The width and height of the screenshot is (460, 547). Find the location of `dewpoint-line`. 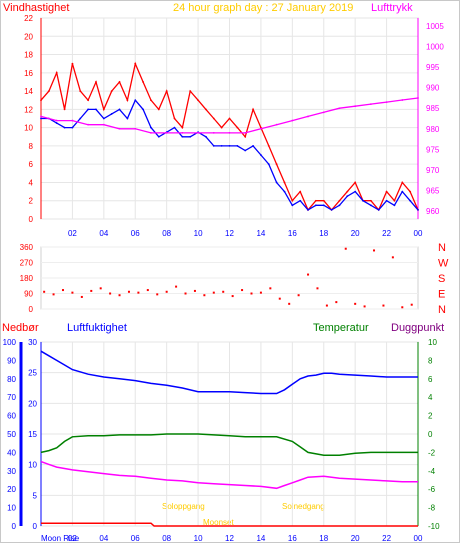

dewpoint-line is located at coordinates (229, 475).